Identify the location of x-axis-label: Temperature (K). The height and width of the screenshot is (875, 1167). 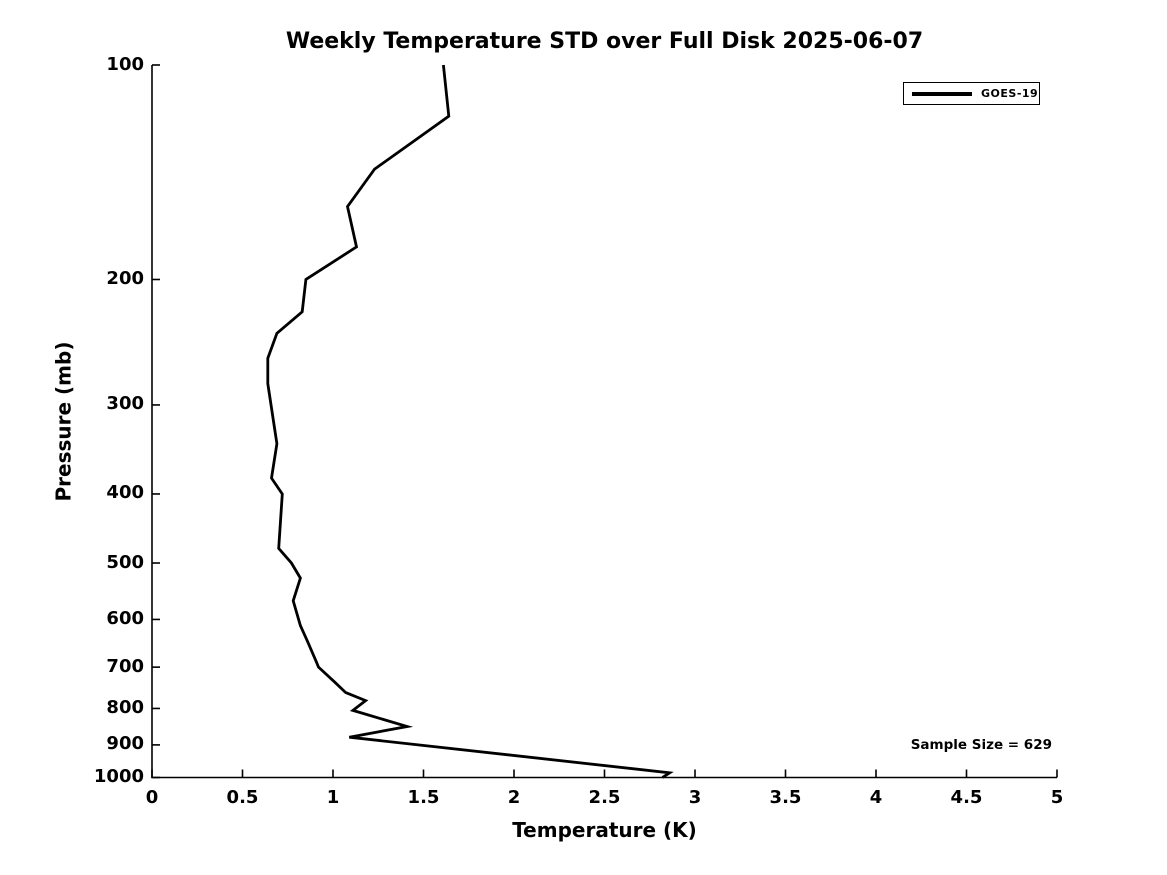
(604, 830).